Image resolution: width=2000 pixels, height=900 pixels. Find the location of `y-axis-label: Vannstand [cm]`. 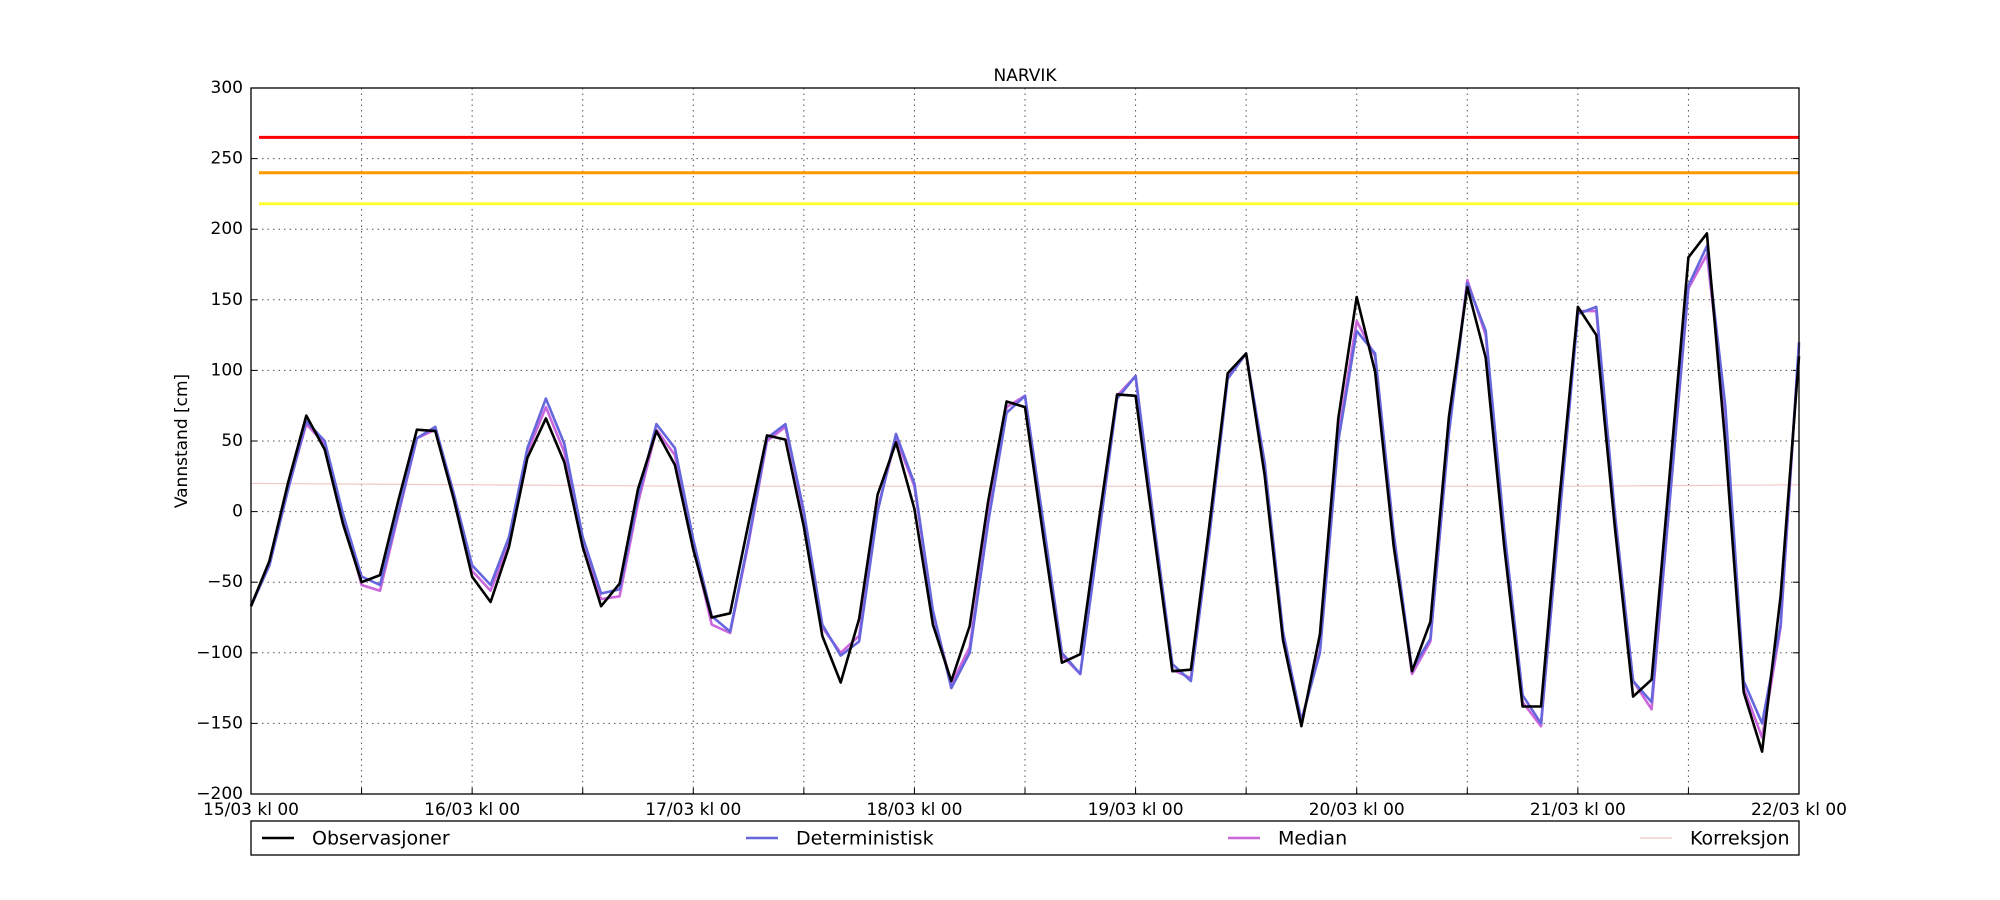

y-axis-label: Vannstand [cm] is located at coordinates (182, 441).